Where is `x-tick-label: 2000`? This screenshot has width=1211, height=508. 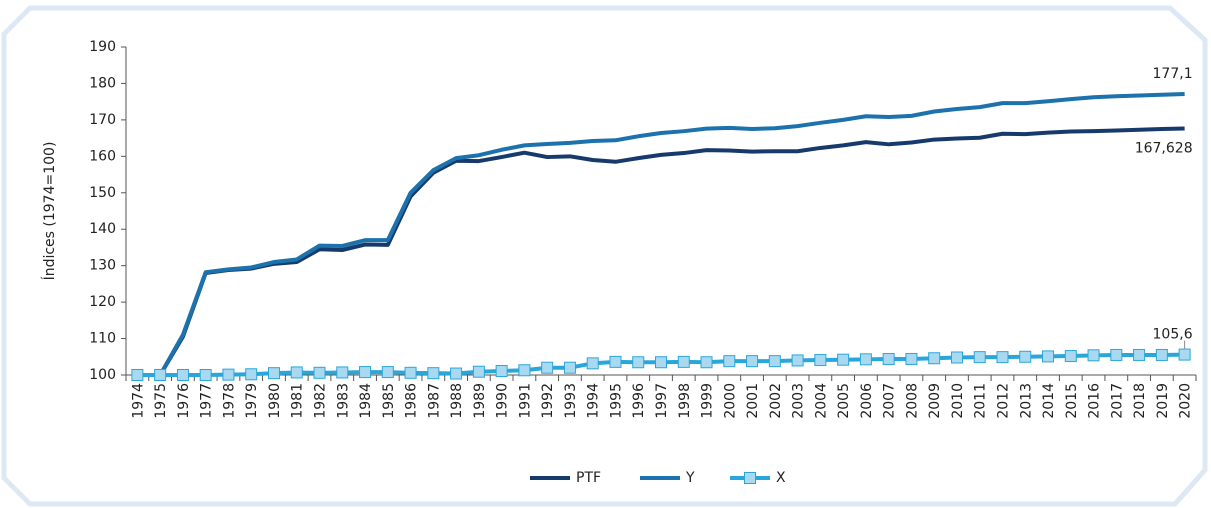
x-tick-label: 2000 is located at coordinates (730, 401).